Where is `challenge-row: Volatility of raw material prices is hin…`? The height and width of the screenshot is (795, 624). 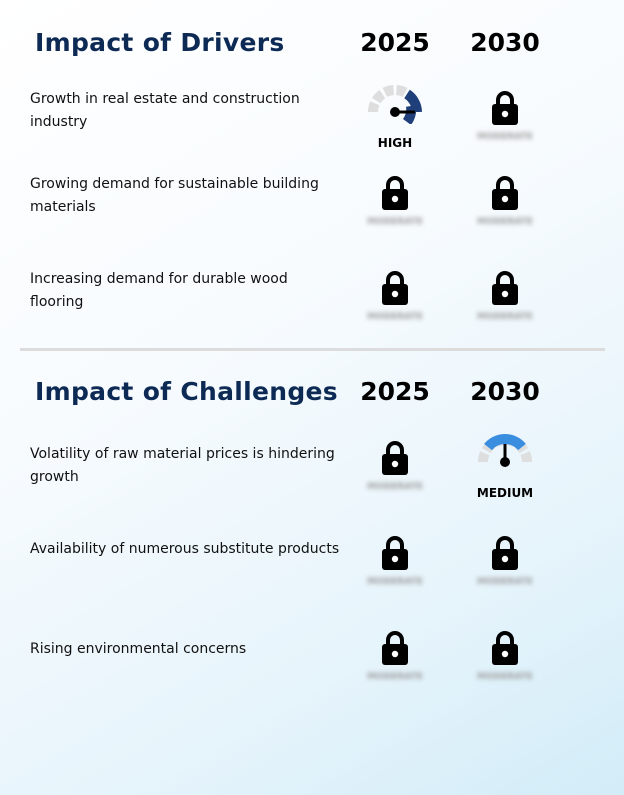
challenge-row: Volatility of raw material prices is hin… is located at coordinates (312, 475).